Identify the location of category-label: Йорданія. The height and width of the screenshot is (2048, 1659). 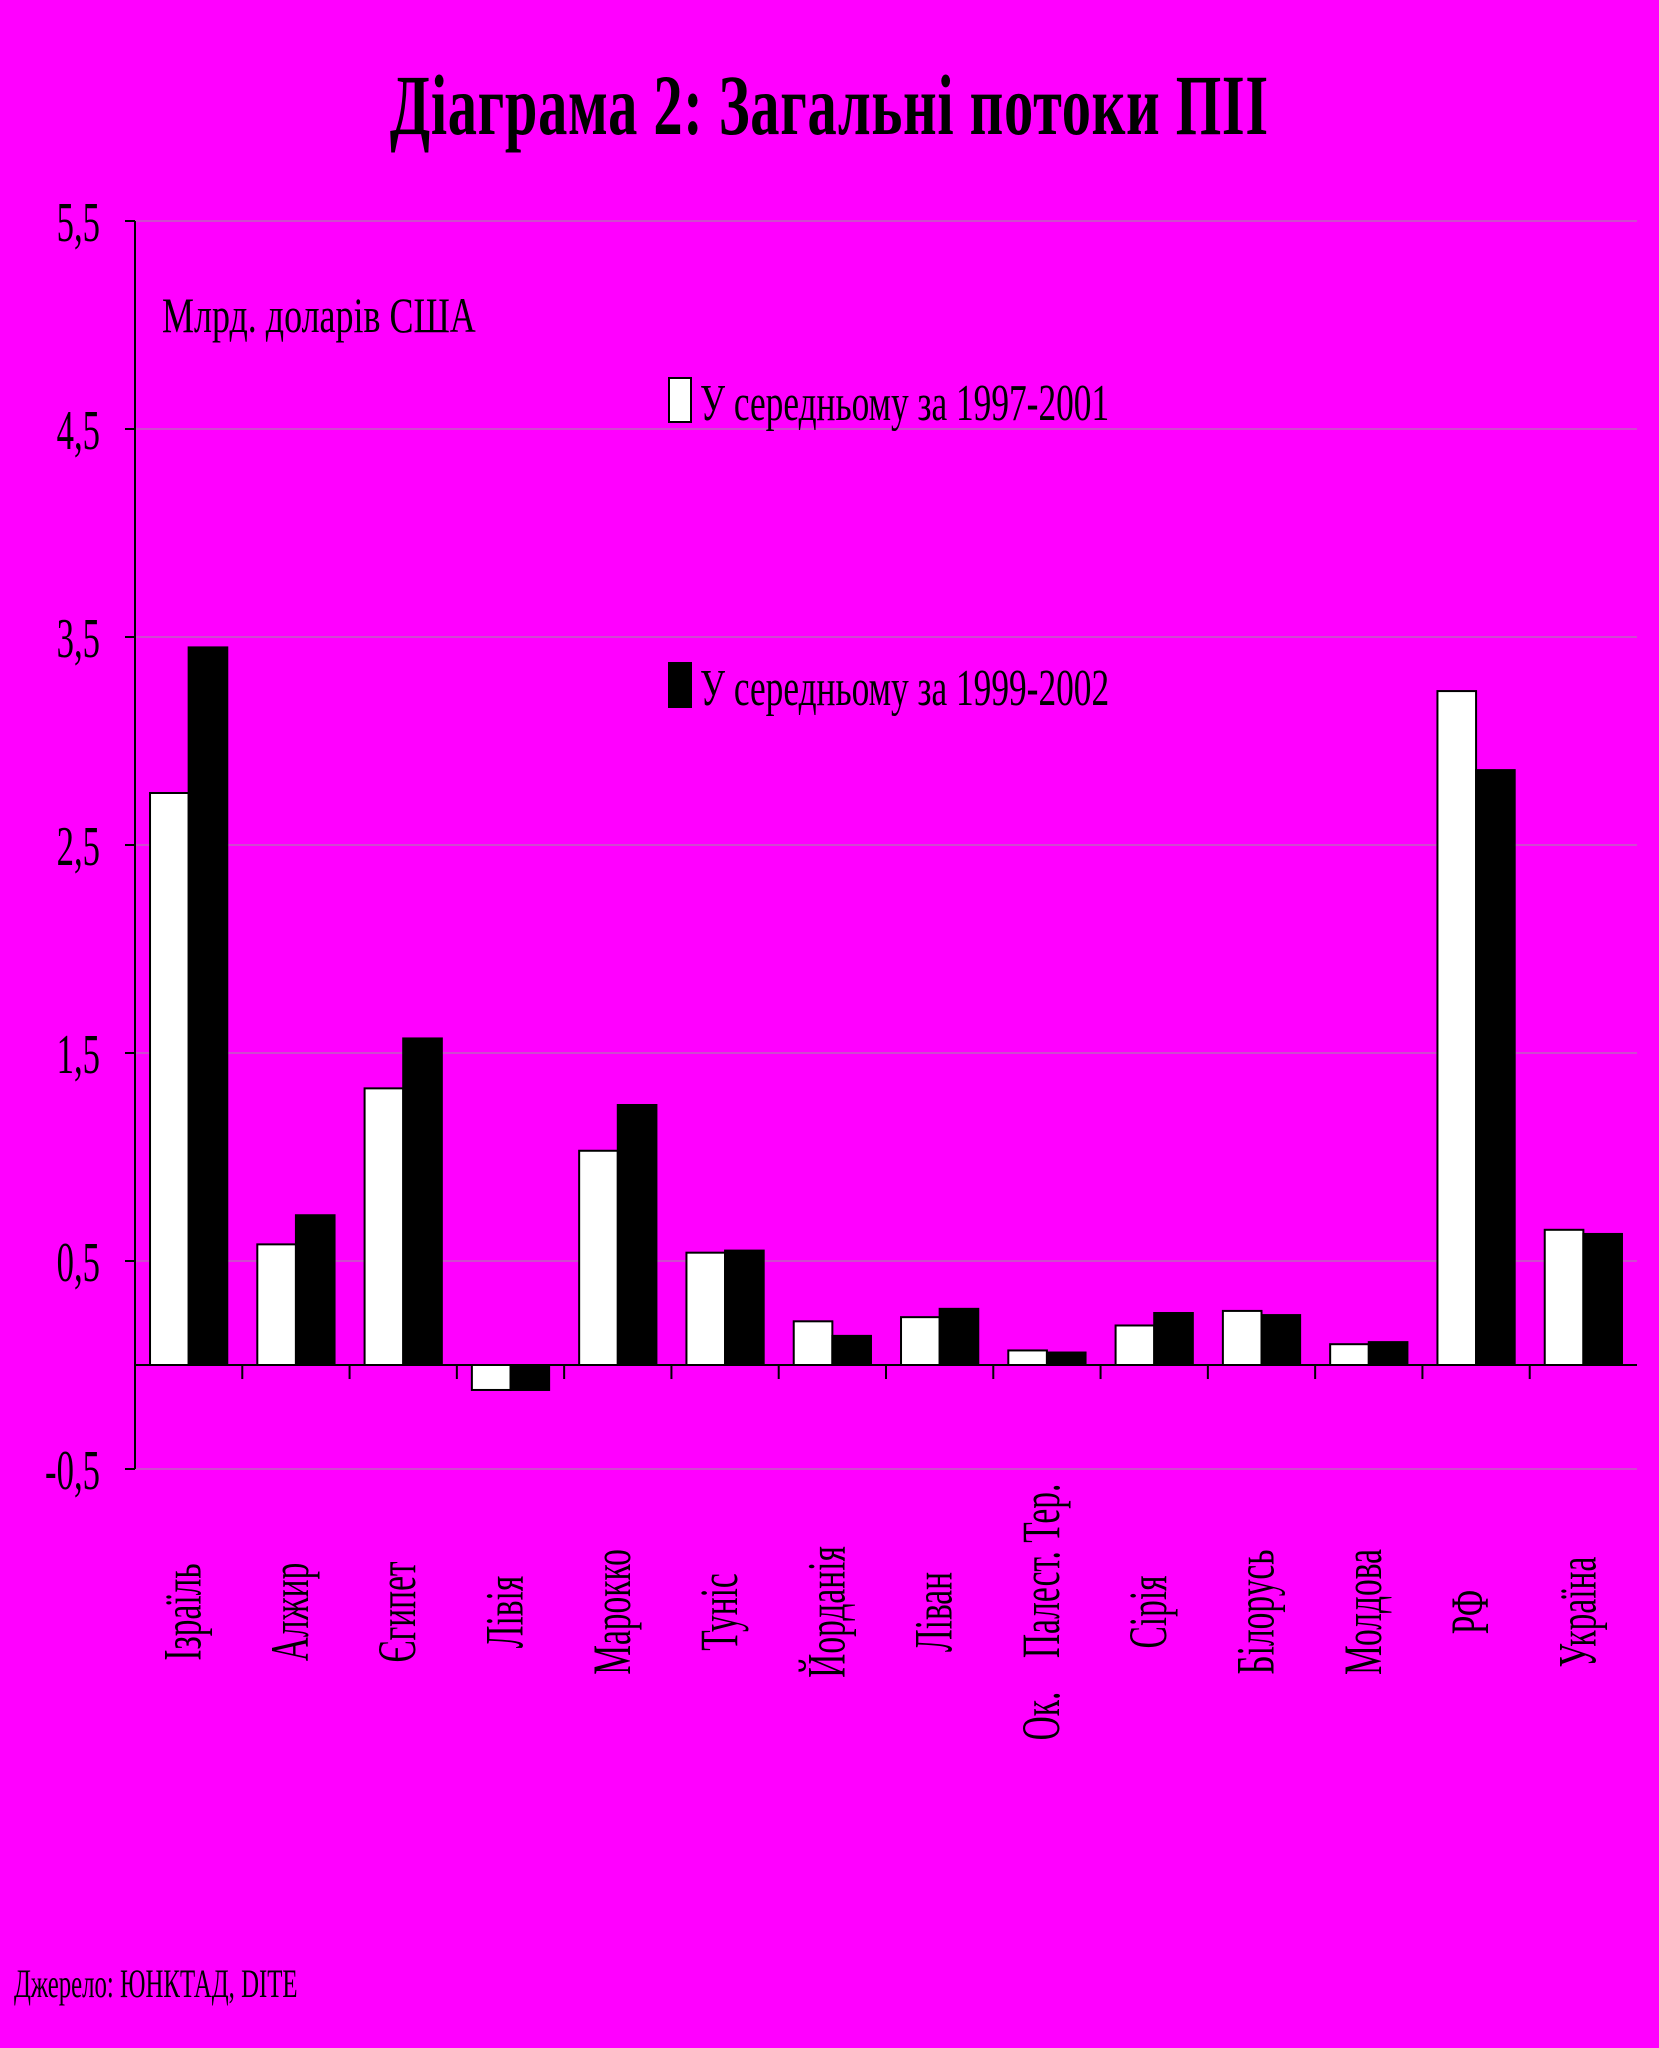
(826, 1612).